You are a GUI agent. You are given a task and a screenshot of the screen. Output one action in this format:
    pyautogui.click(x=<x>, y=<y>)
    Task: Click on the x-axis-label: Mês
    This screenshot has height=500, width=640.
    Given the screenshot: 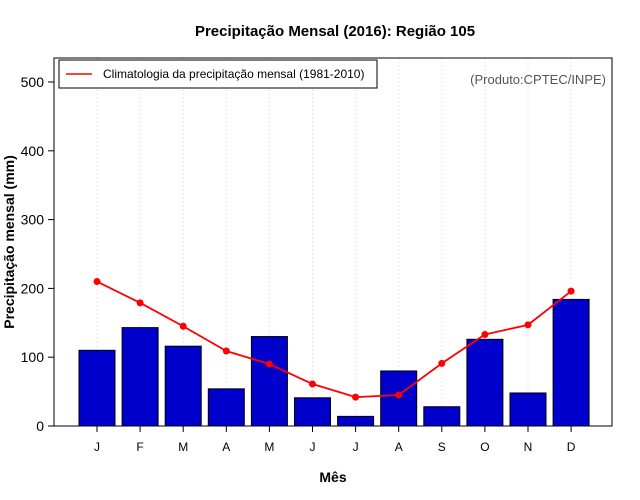 What is the action you would take?
    pyautogui.click(x=332, y=477)
    